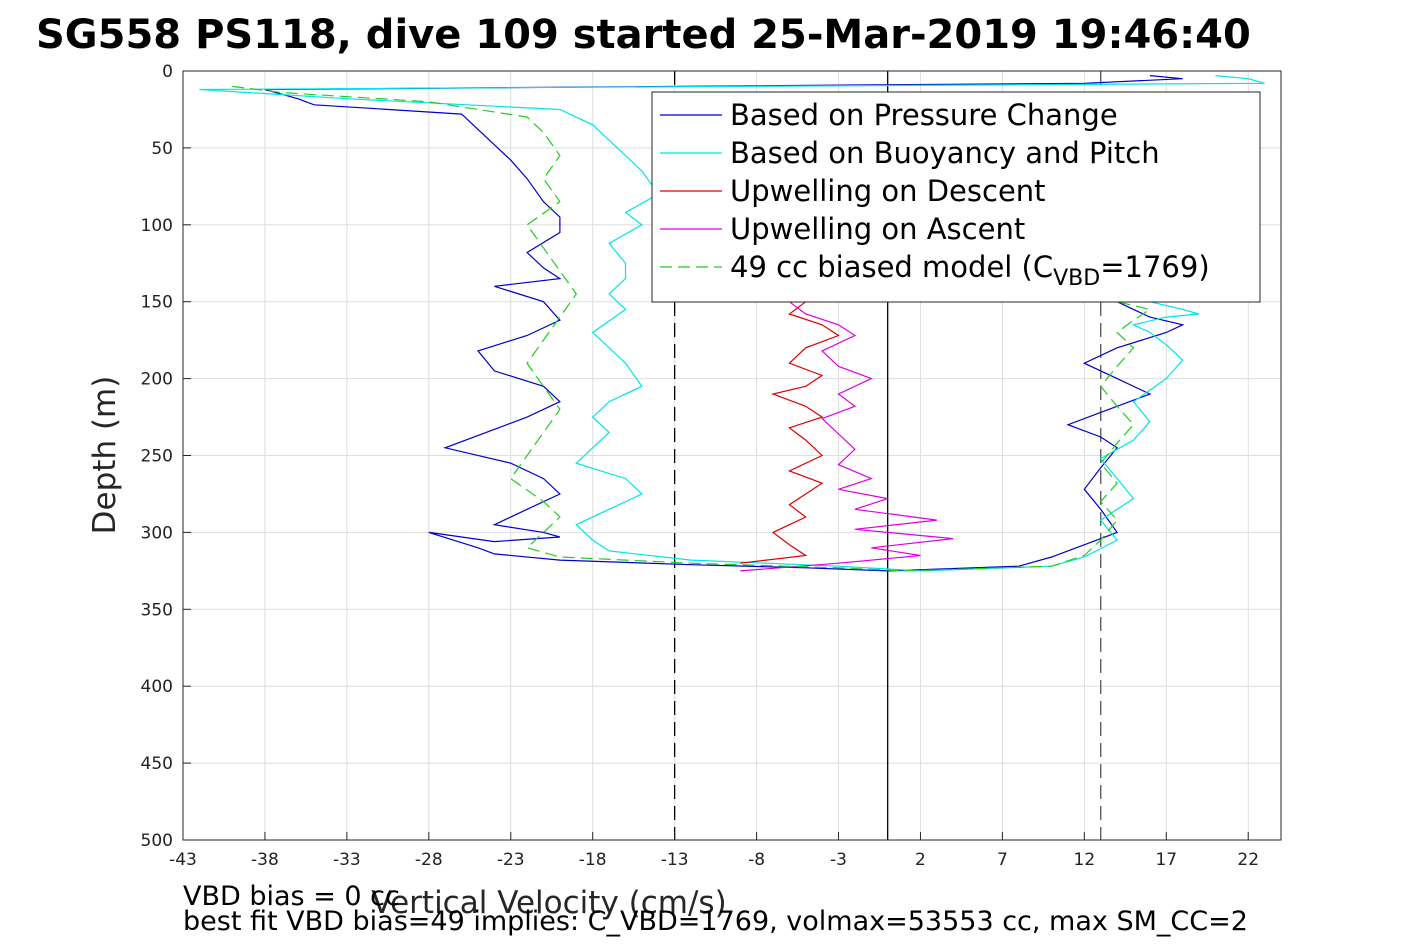 This screenshot has height=945, width=1417. Describe the element at coordinates (511, 860) in the screenshot. I see `x-tick-label: -23` at that location.